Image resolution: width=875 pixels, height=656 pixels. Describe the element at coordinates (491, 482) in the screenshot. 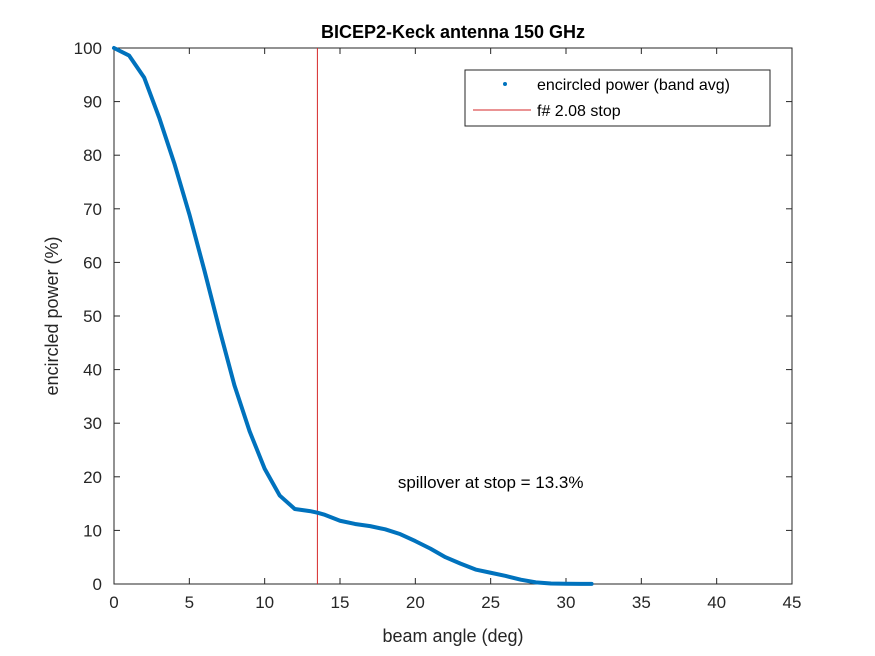

I see `spillover-annotation: spillover at stop = 13.3%` at that location.